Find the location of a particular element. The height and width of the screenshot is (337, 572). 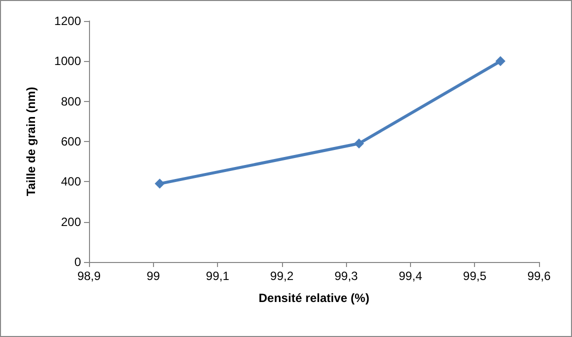

y-axis-title: Taille de grain (nm) is located at coordinates (31, 141).